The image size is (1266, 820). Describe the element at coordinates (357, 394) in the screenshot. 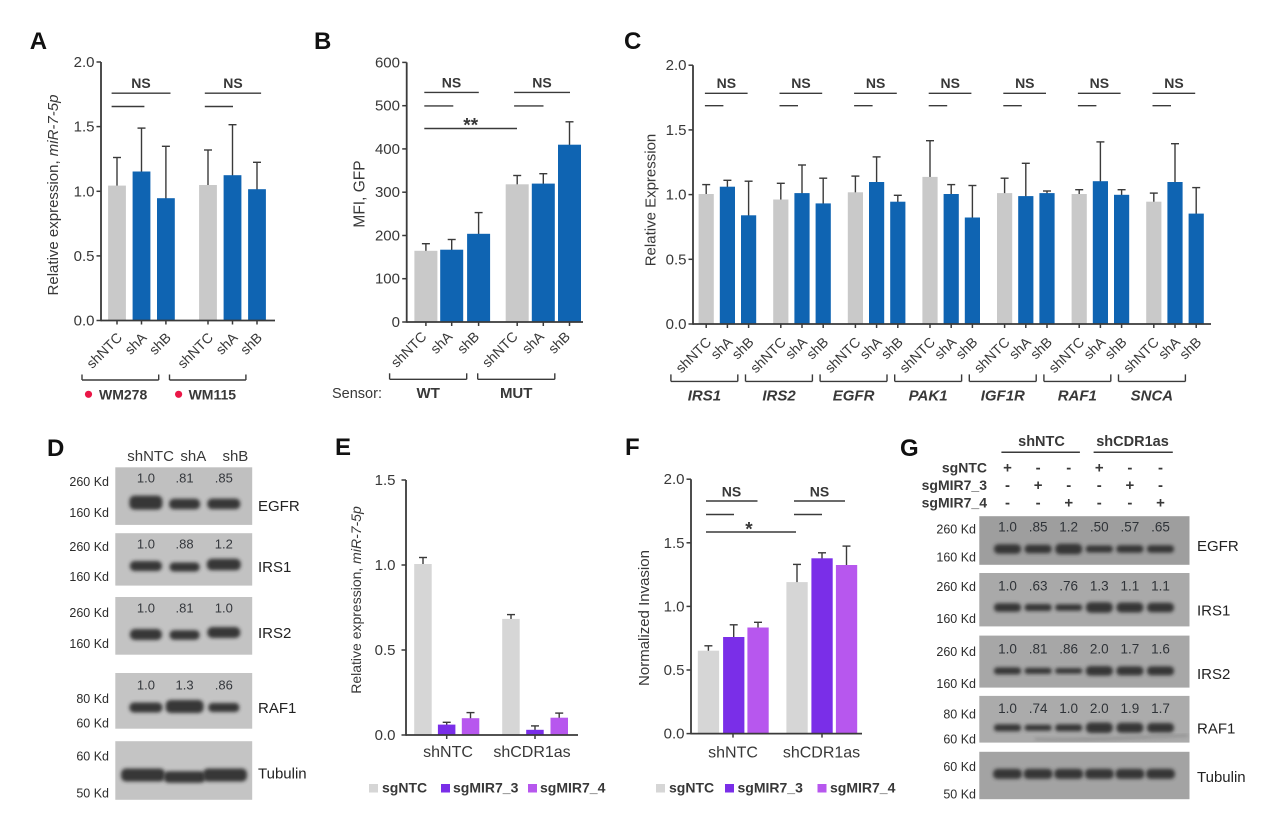

I see `svg-text: Sensor:` at that location.